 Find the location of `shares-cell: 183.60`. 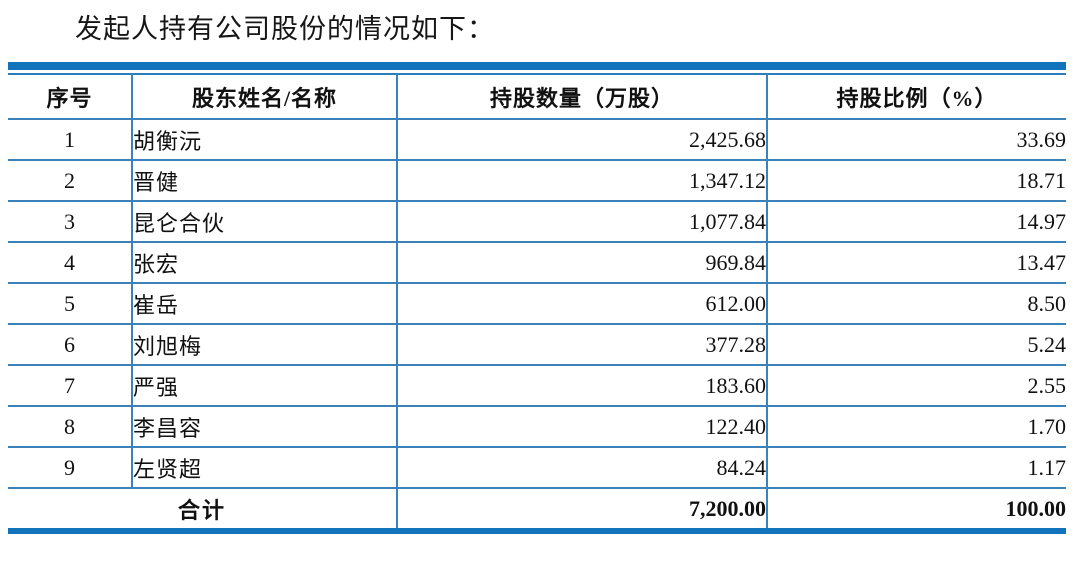

shares-cell: 183.60 is located at coordinates (581, 386).